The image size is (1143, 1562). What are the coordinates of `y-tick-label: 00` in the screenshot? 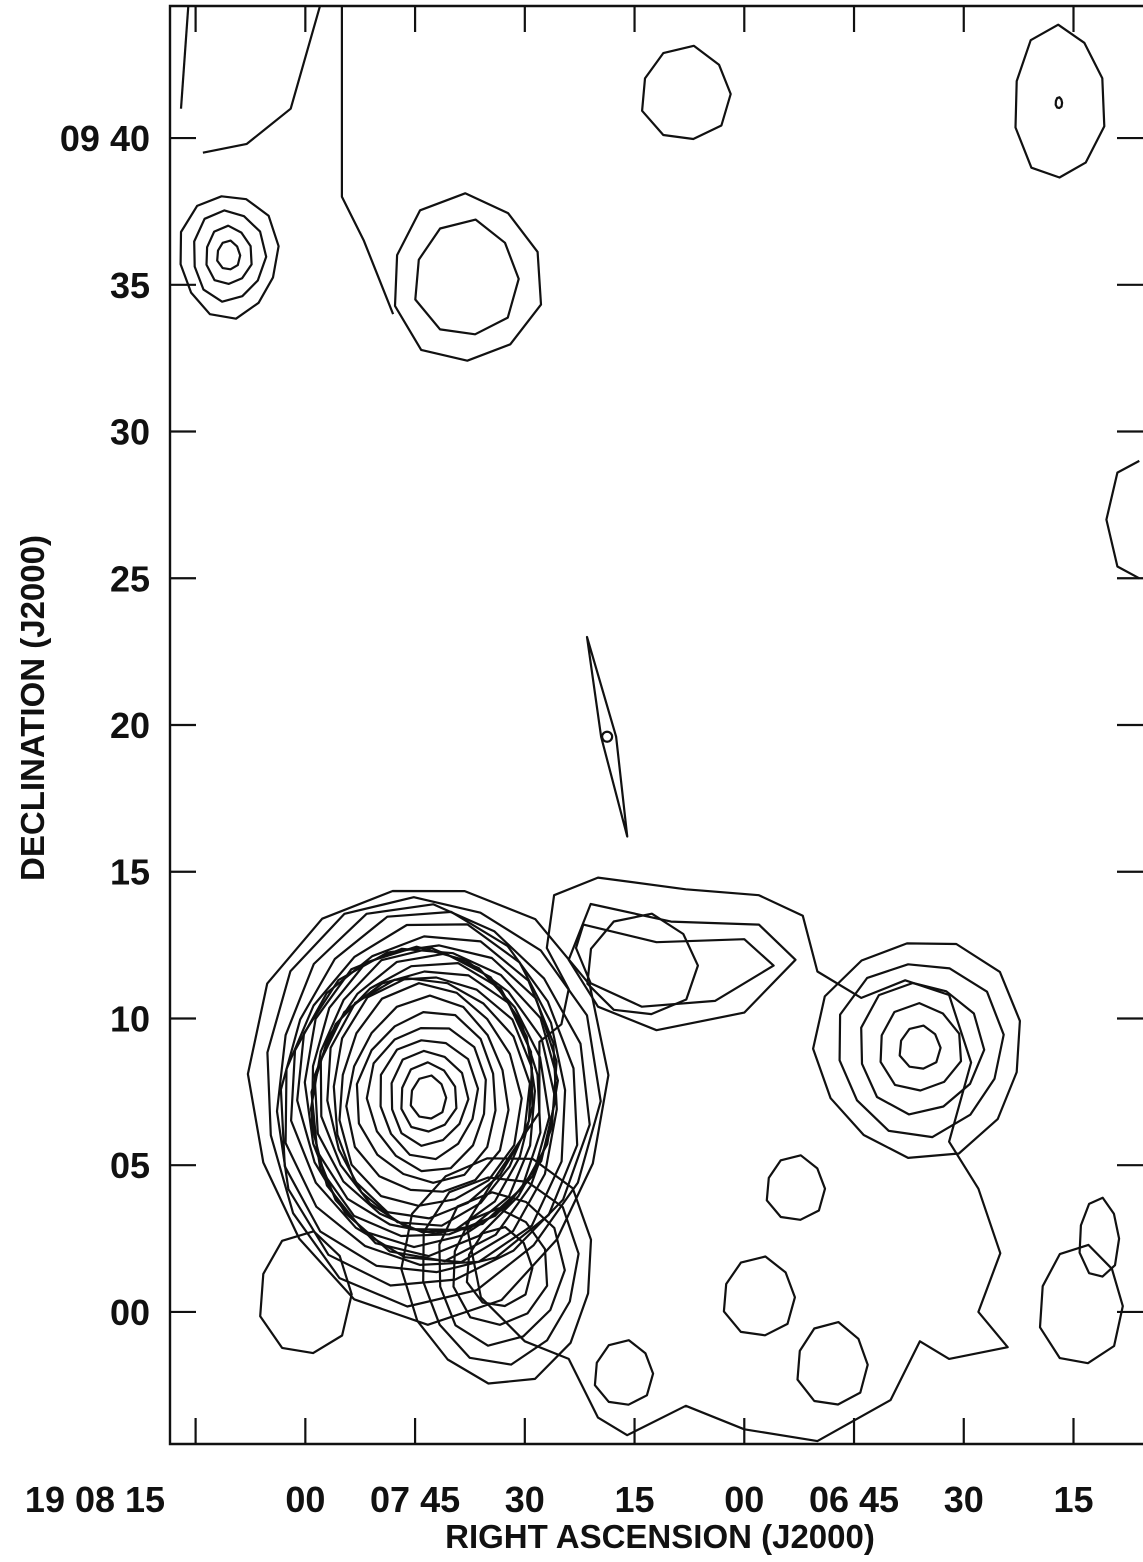 It's located at (130, 1312).